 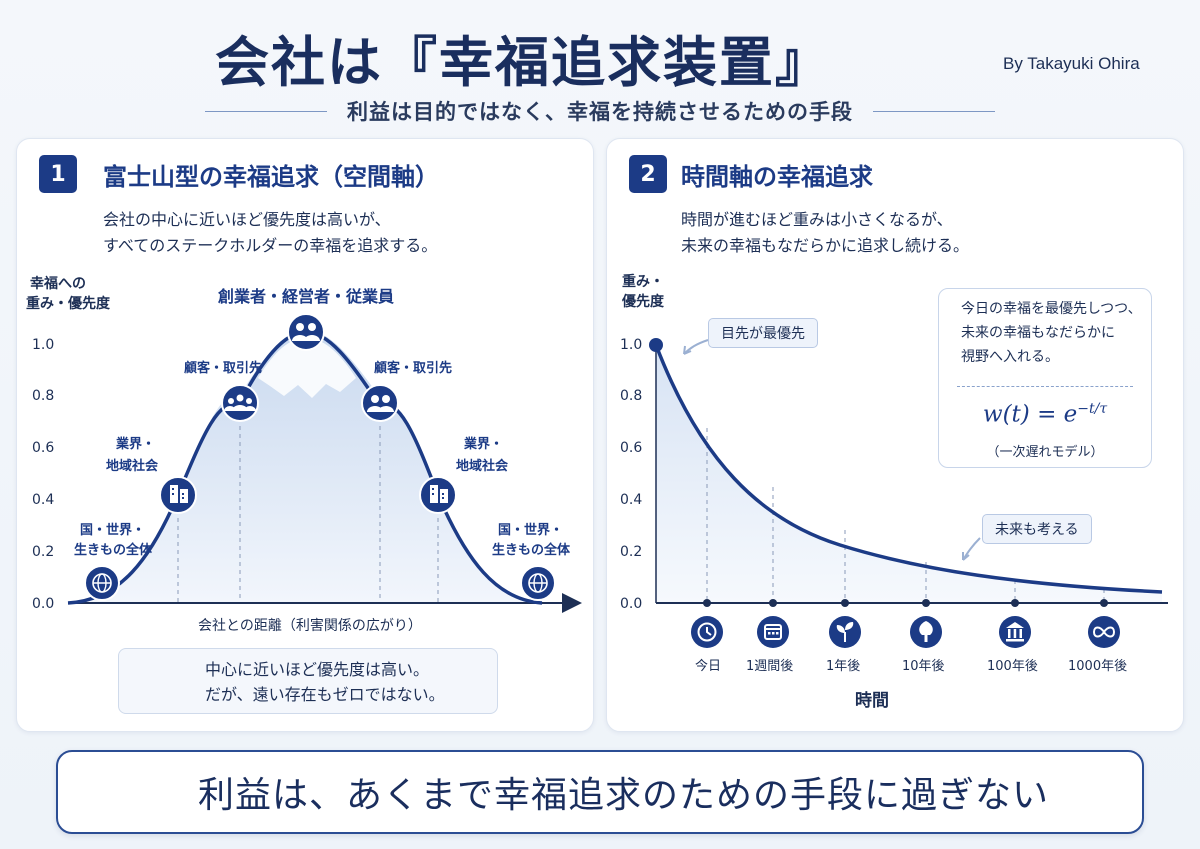 What do you see at coordinates (1097, 666) in the screenshot?
I see `time-label: 1000年後` at bounding box center [1097, 666].